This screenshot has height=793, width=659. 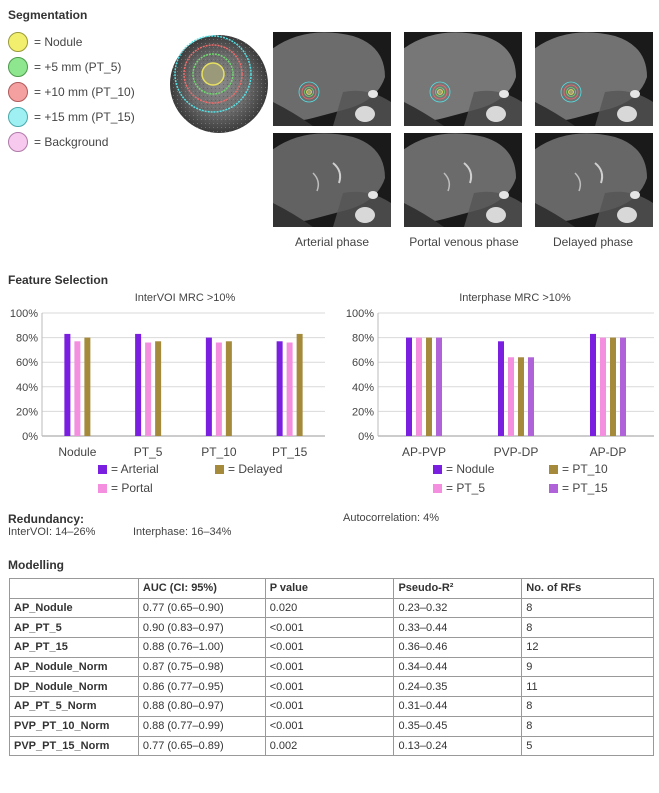 What do you see at coordinates (27, 339) in the screenshot?
I see `y-tick-label: 80%` at bounding box center [27, 339].